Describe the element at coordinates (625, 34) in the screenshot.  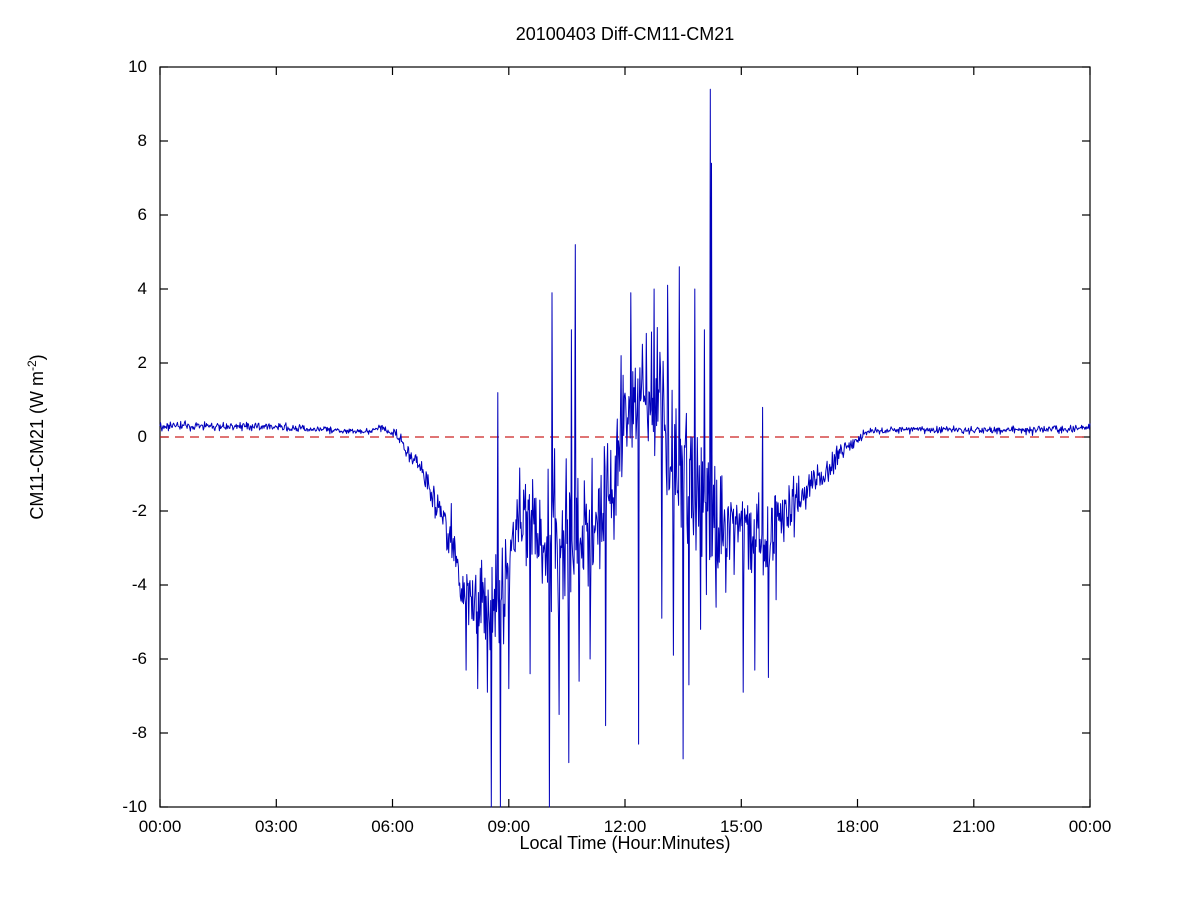
I see `chart-title: 20100403 Diff-CM11-CM21` at that location.